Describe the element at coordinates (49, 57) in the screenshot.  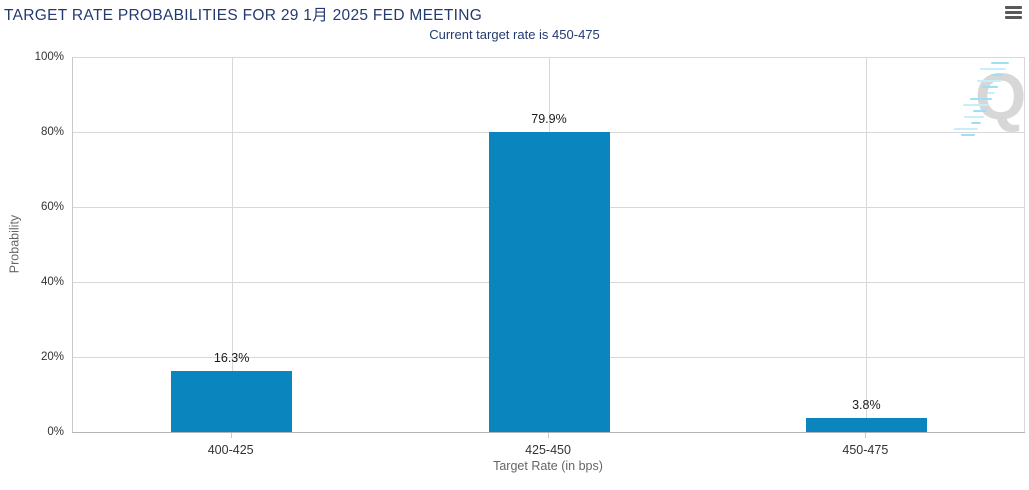
I see `y-tick-label: 100%` at that location.